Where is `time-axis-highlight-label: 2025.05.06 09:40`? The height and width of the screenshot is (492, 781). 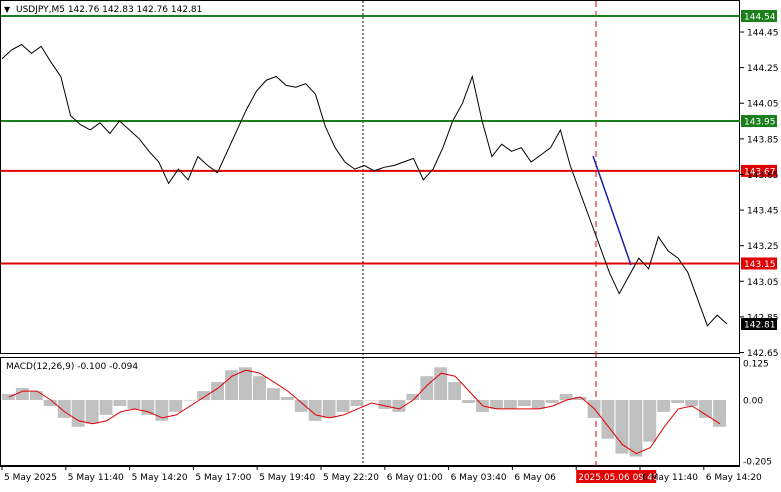
time-axis-highlight-label: 2025.05.06 09:40 is located at coordinates (618, 478).